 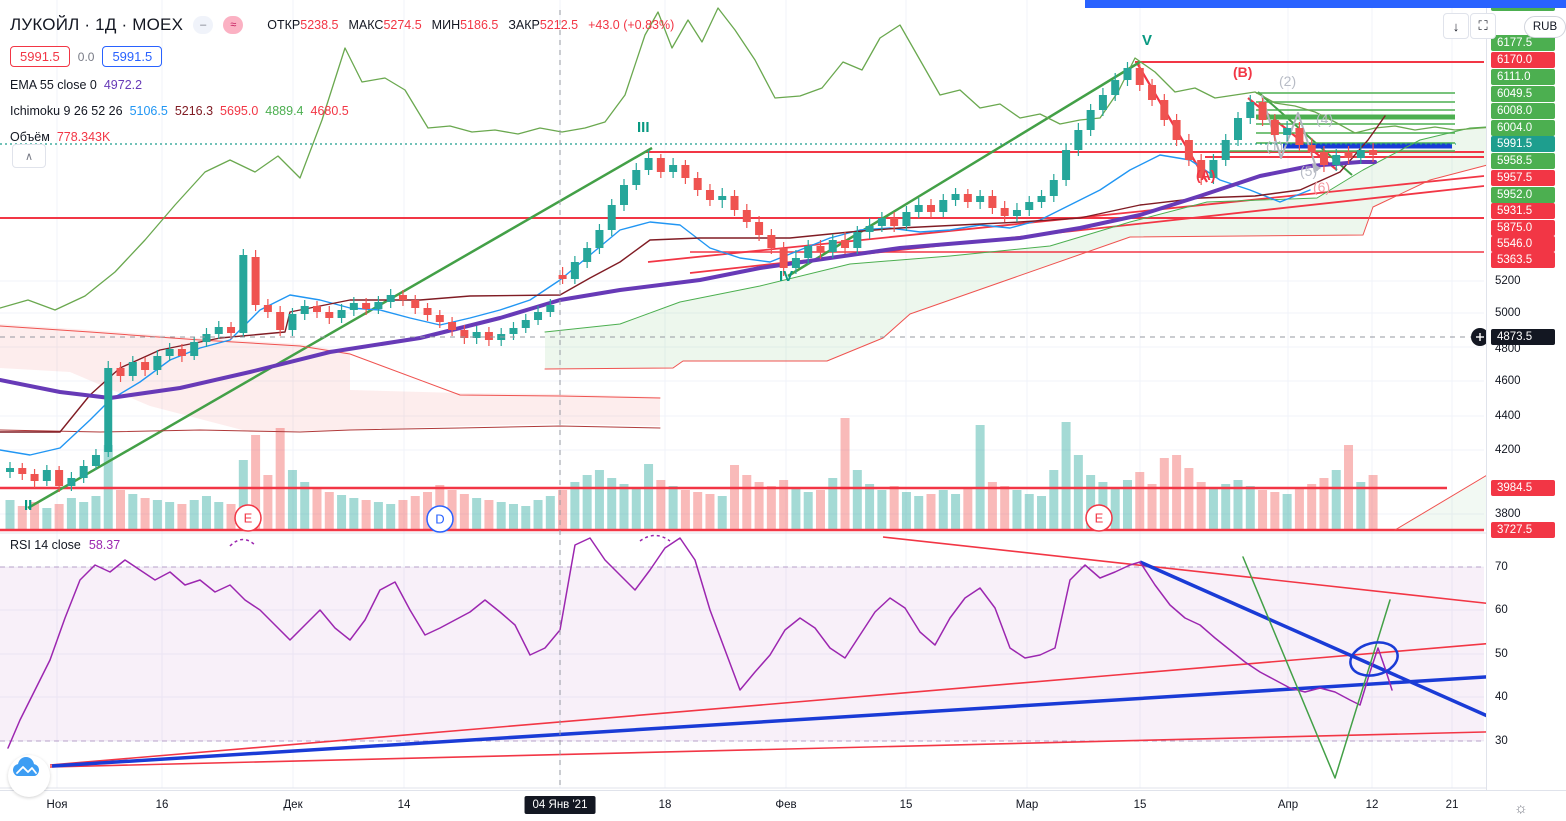 I want to click on symbol-title: ЛУКОЙЛ · 1Д · MOEX, so click(x=97, y=24).